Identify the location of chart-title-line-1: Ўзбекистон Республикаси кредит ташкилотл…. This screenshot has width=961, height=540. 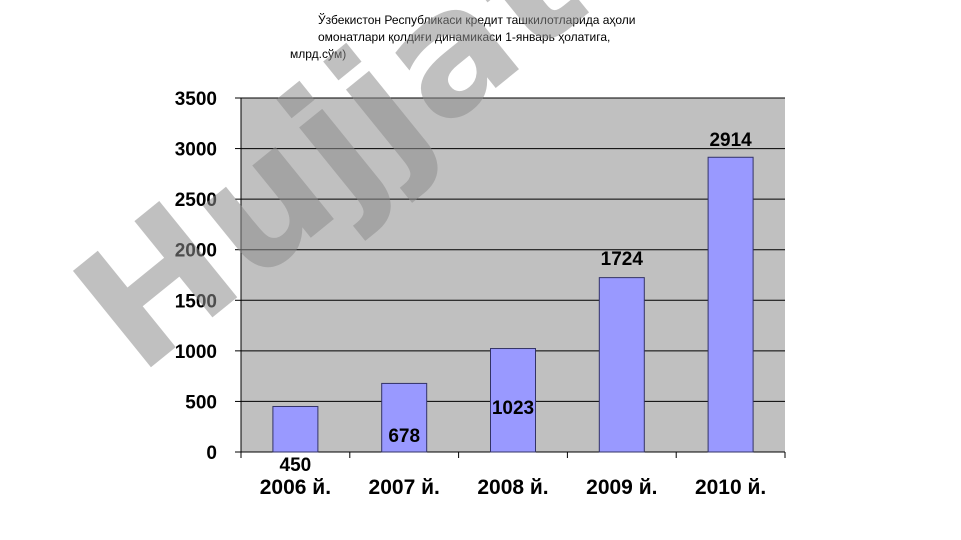
(477, 20).